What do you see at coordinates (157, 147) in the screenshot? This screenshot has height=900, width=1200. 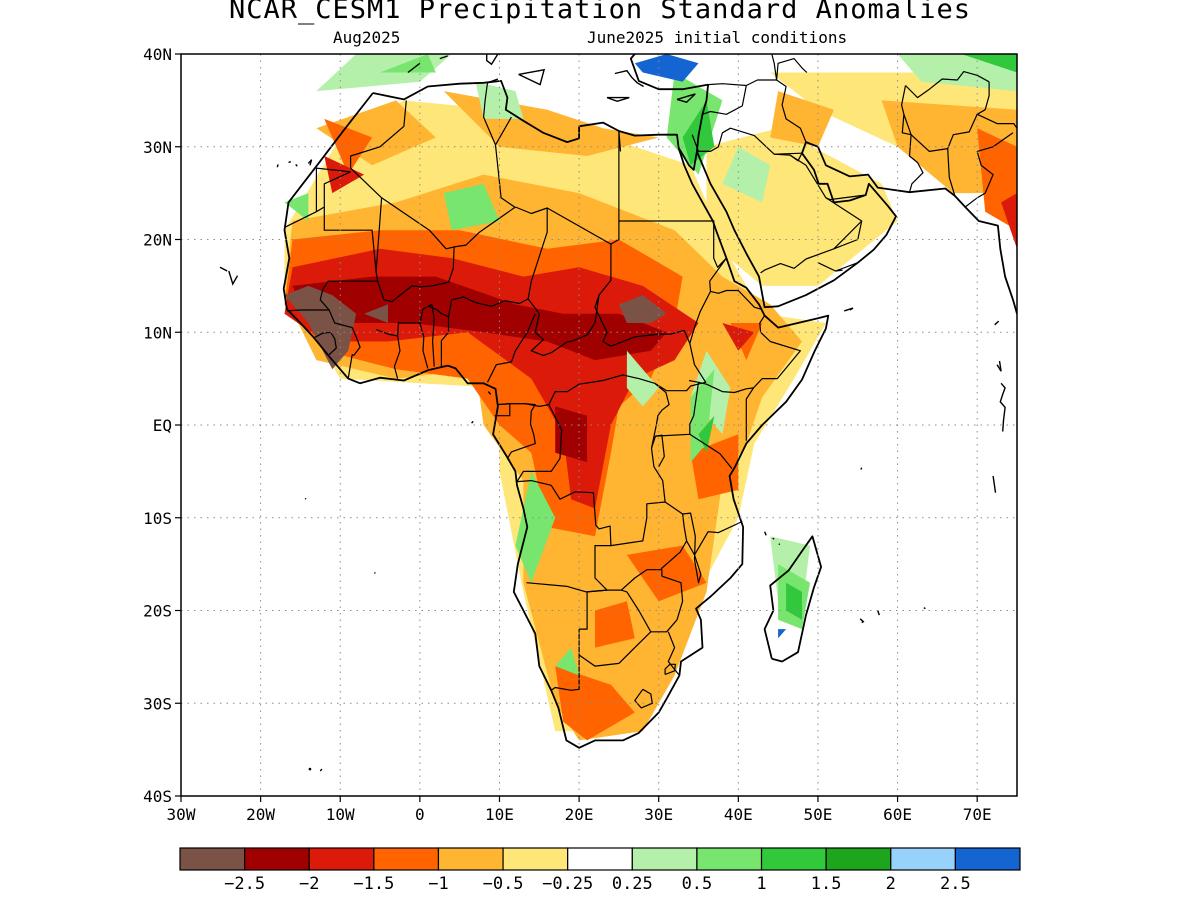 I see `lat-tick-label: 30N` at bounding box center [157, 147].